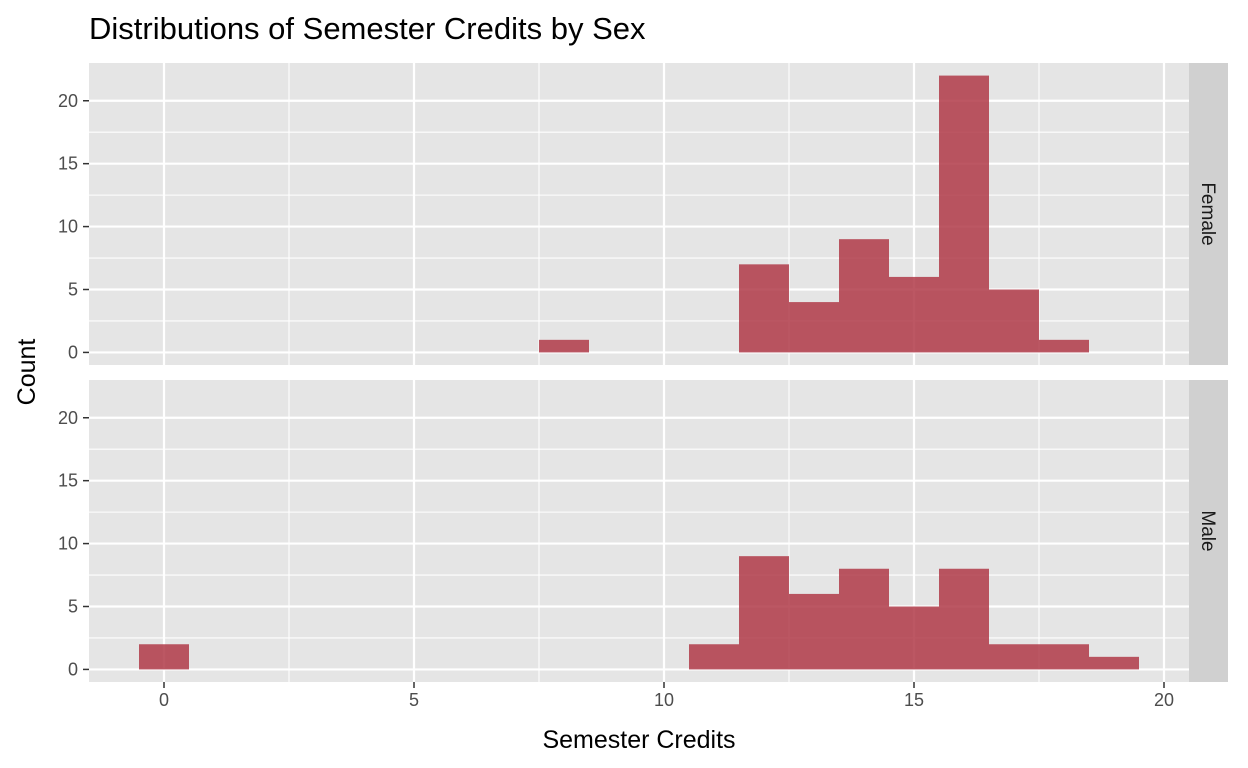  I want to click on y-axis-title: Count, so click(27, 372).